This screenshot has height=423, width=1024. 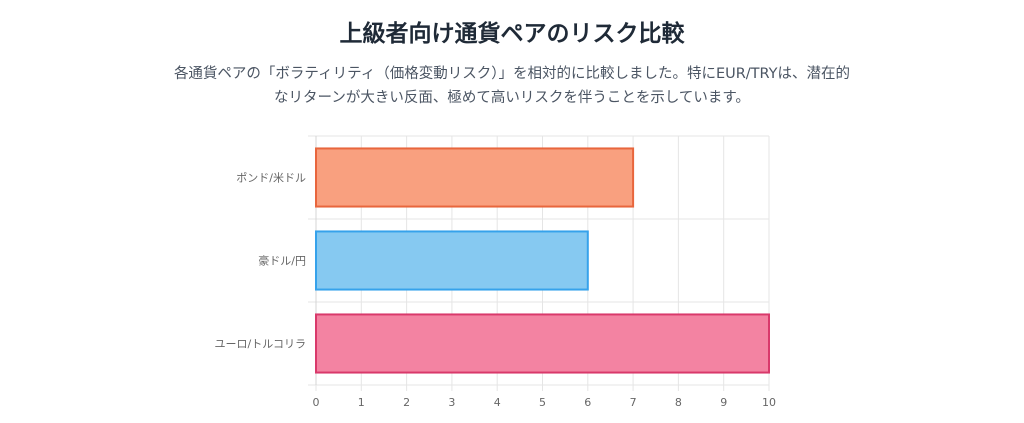 What do you see at coordinates (271, 178) in the screenshot?
I see `y-category-label: ポンド/米ドル` at bounding box center [271, 178].